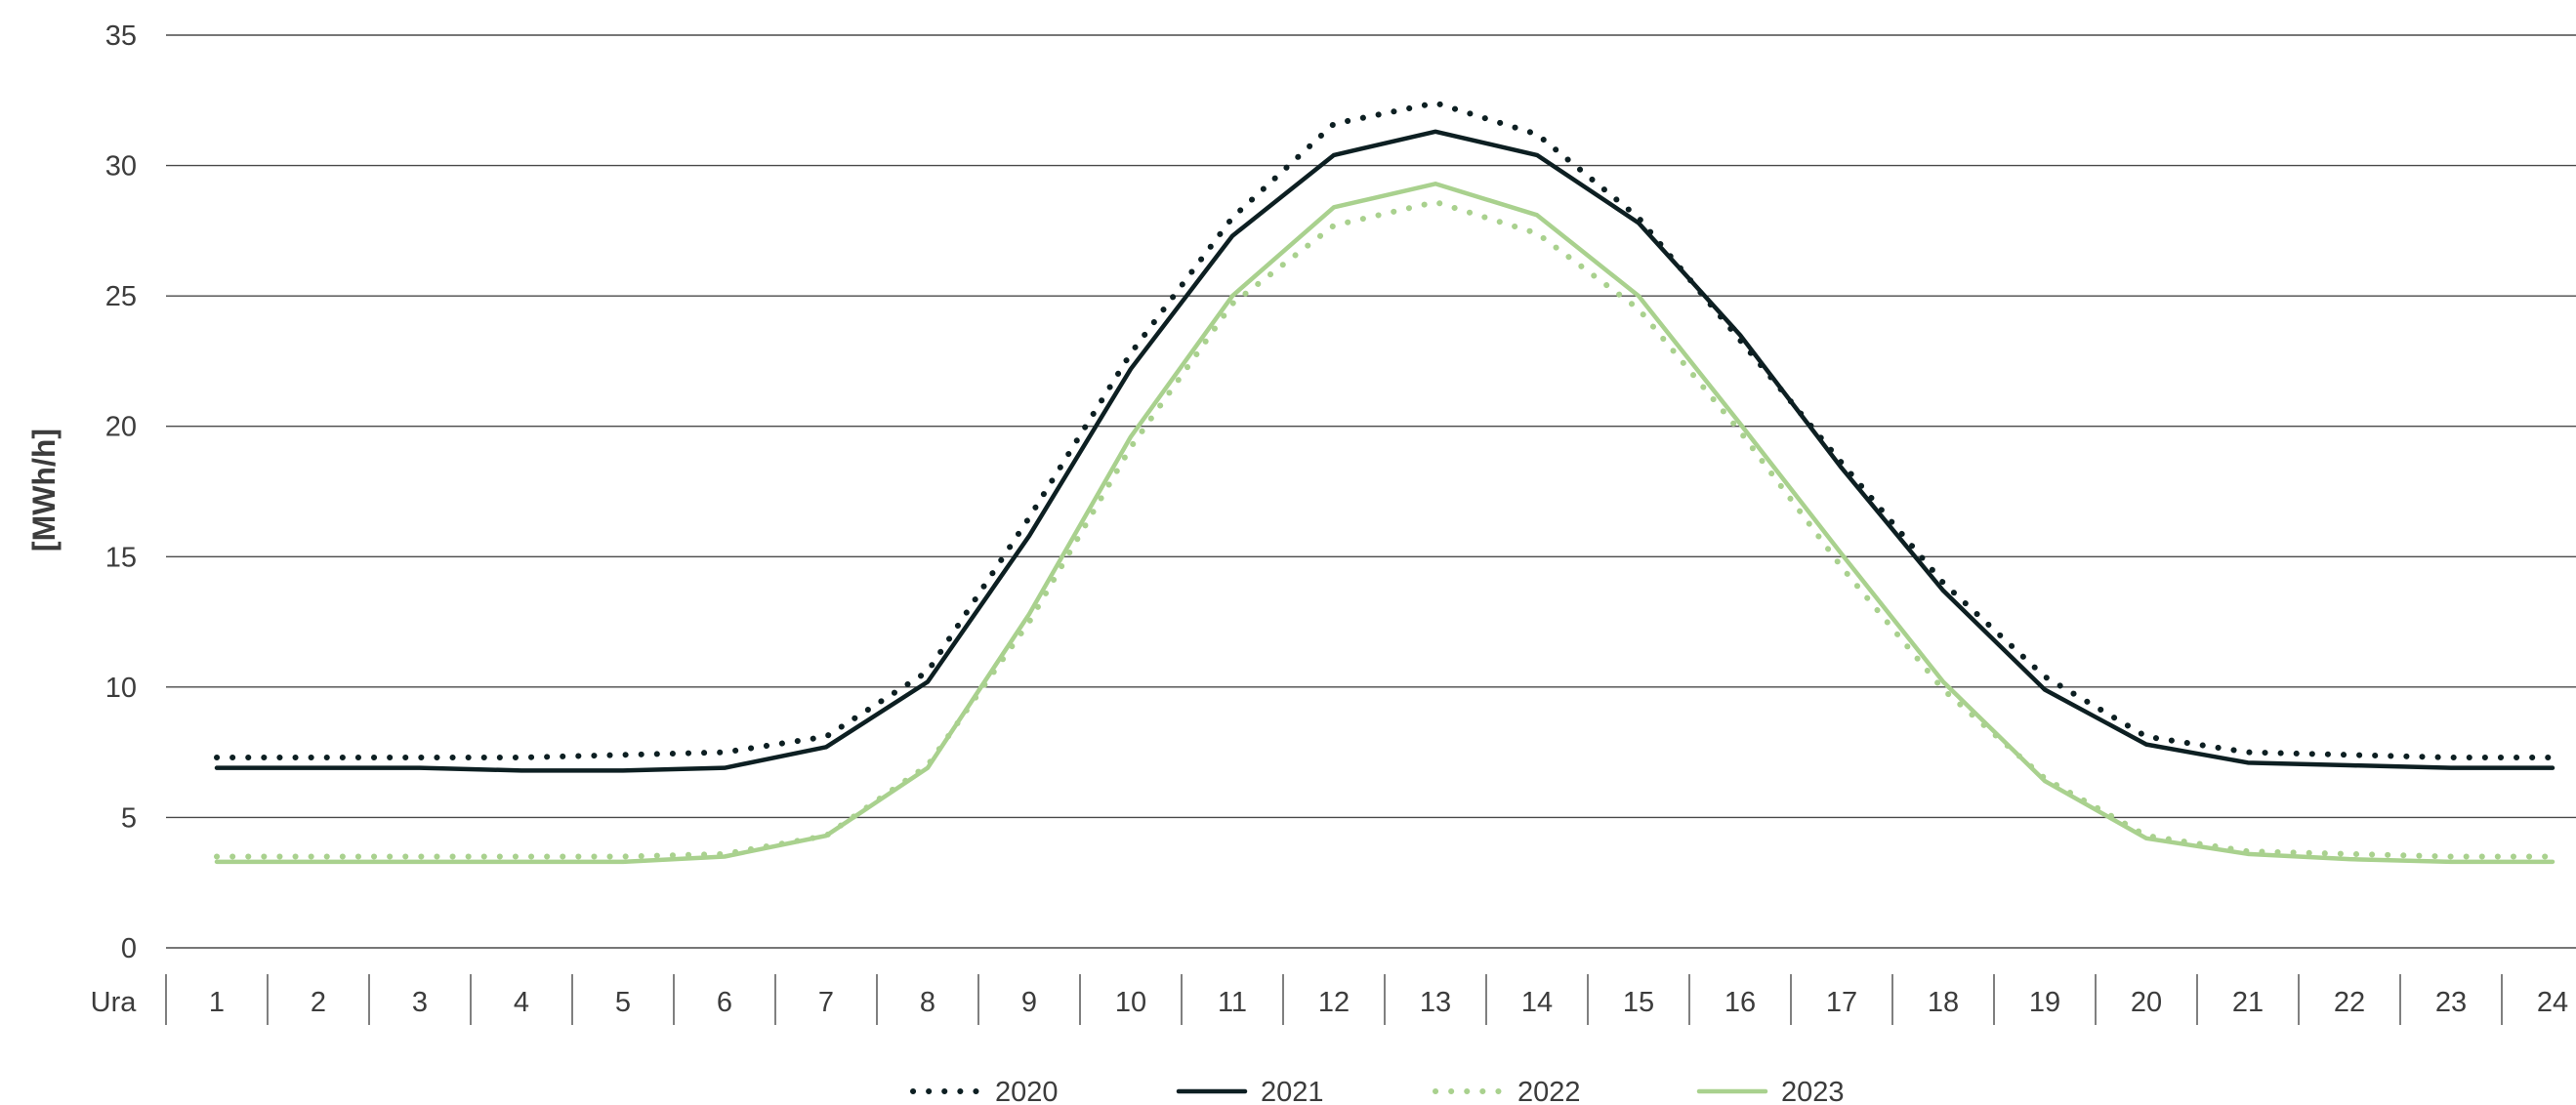 The image size is (2576, 1105). Describe the element at coordinates (2349, 1002) in the screenshot. I see `x-tick-label: 22` at that location.